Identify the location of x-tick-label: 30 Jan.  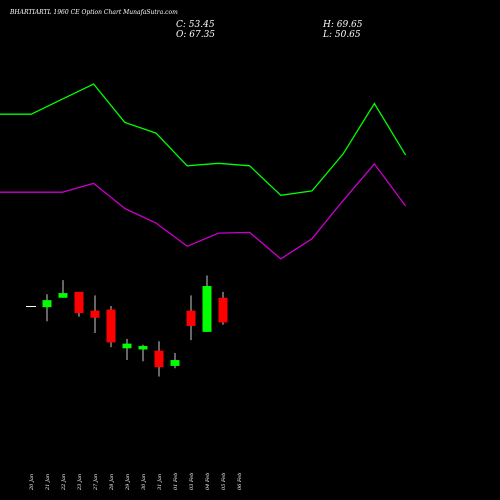
(144, 482).